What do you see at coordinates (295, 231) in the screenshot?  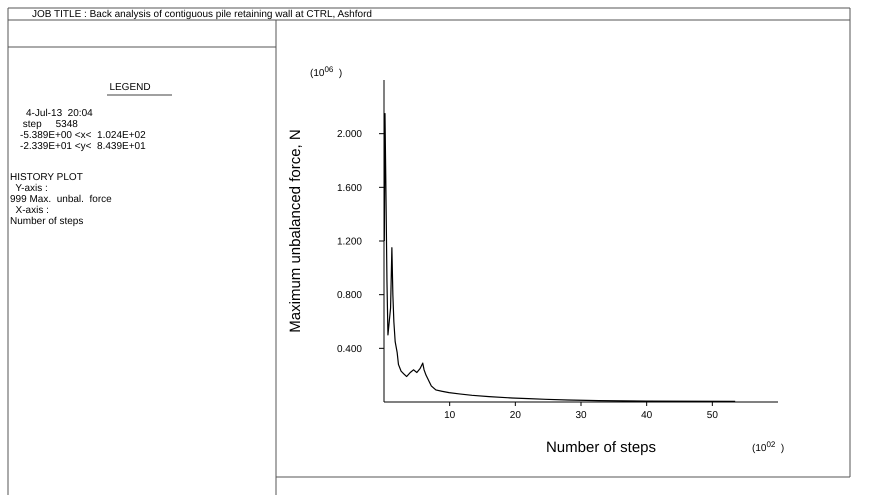 I see `y-axis-title: Maximum unbalanced force, N` at bounding box center [295, 231].